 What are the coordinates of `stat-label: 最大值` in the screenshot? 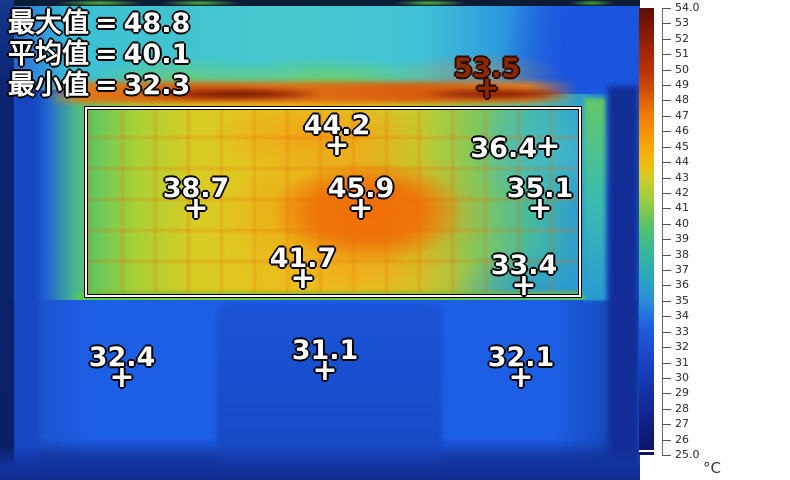 It's located at (48, 23).